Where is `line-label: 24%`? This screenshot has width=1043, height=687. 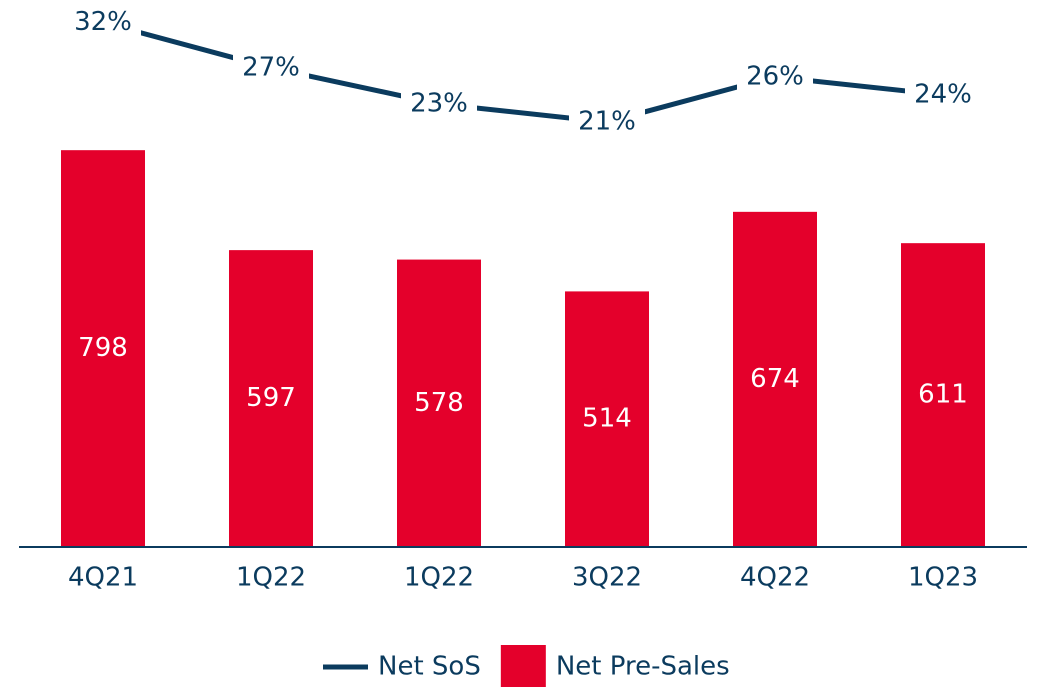 line-label: 24% is located at coordinates (943, 94).